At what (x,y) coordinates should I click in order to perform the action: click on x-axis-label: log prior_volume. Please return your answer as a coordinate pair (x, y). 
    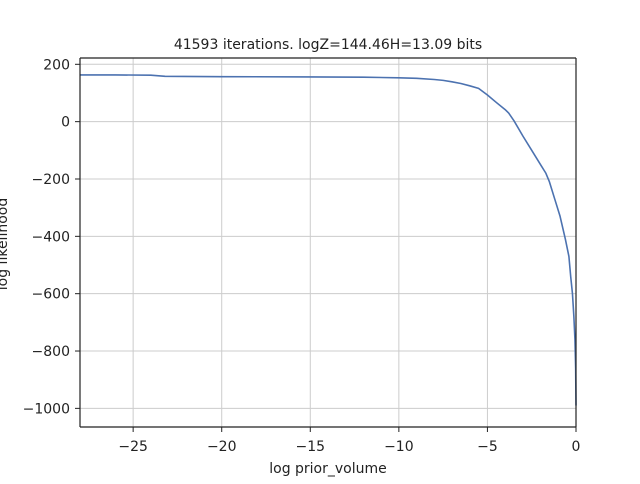
    Looking at the image, I should click on (328, 469).